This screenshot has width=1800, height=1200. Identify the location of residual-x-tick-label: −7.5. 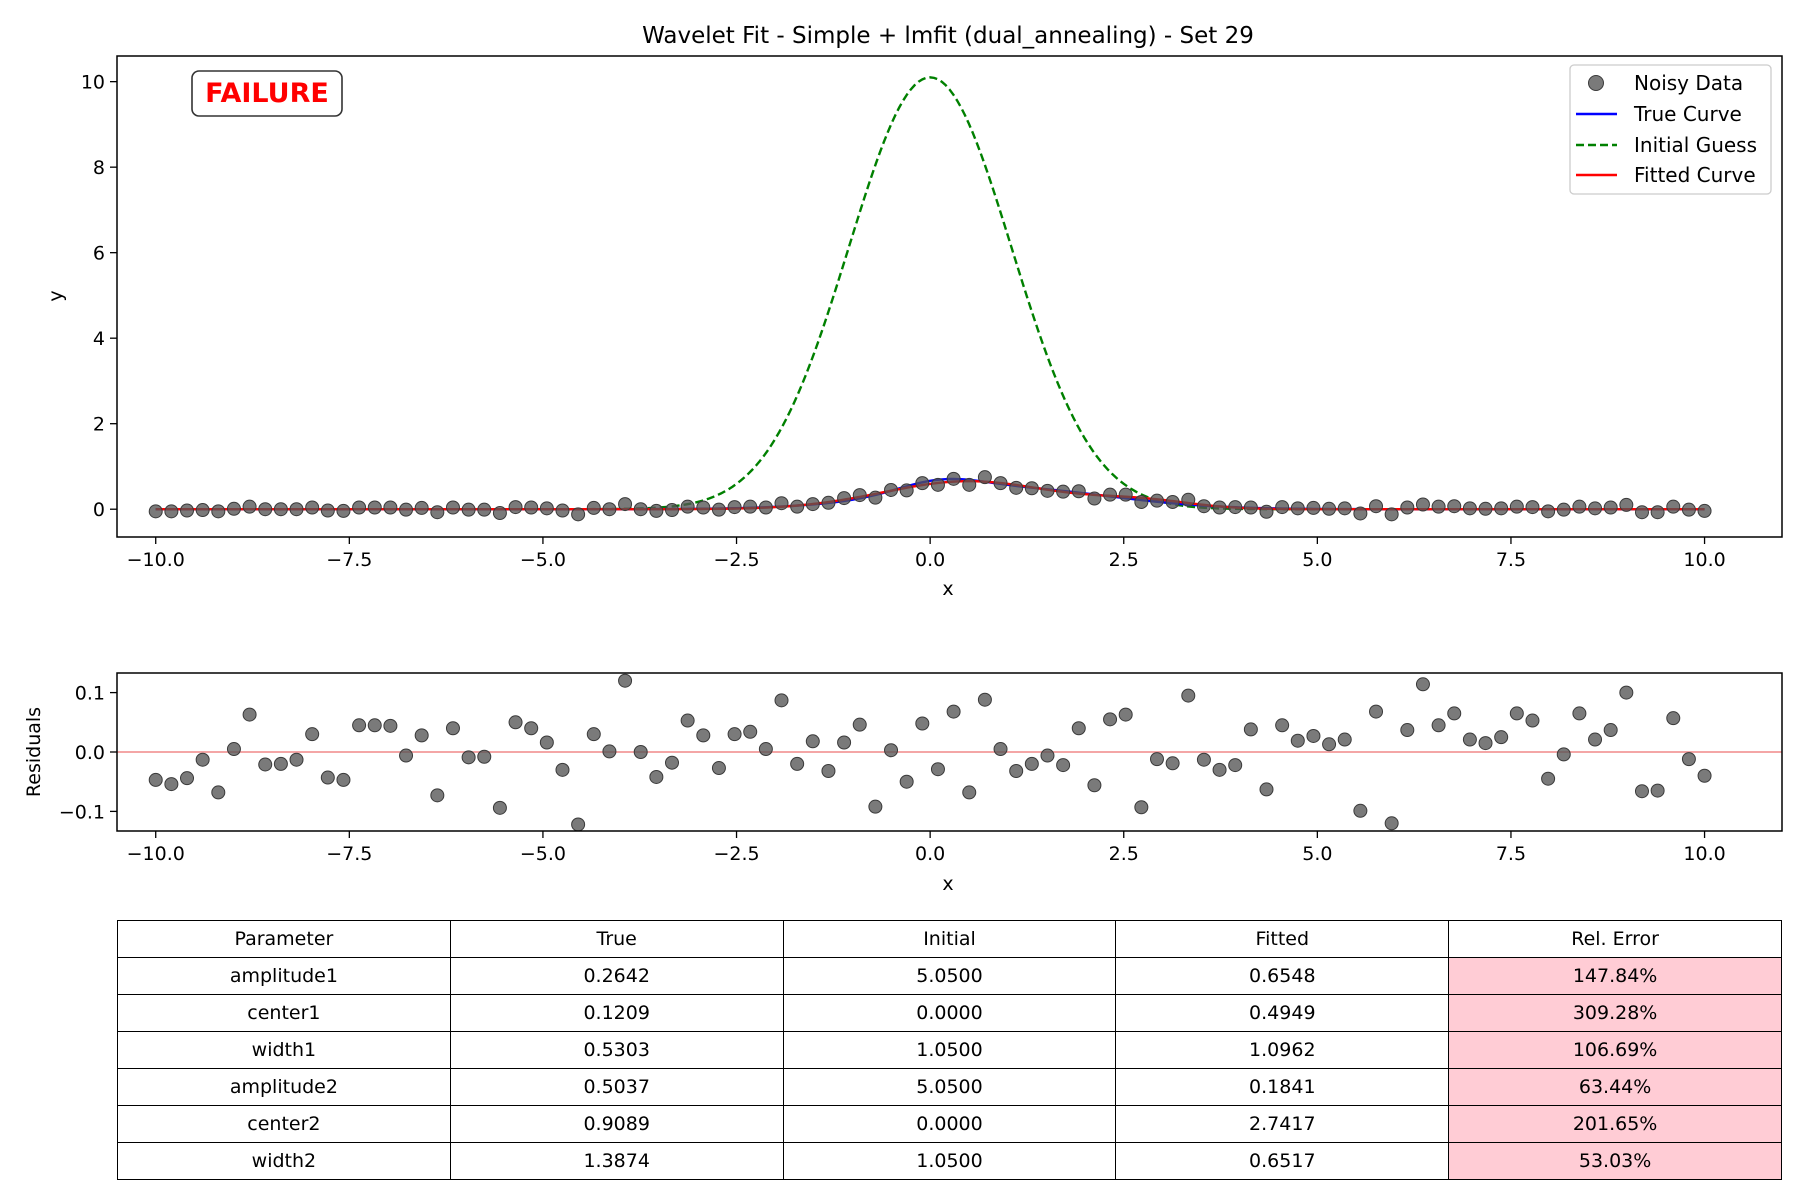
(349, 854).